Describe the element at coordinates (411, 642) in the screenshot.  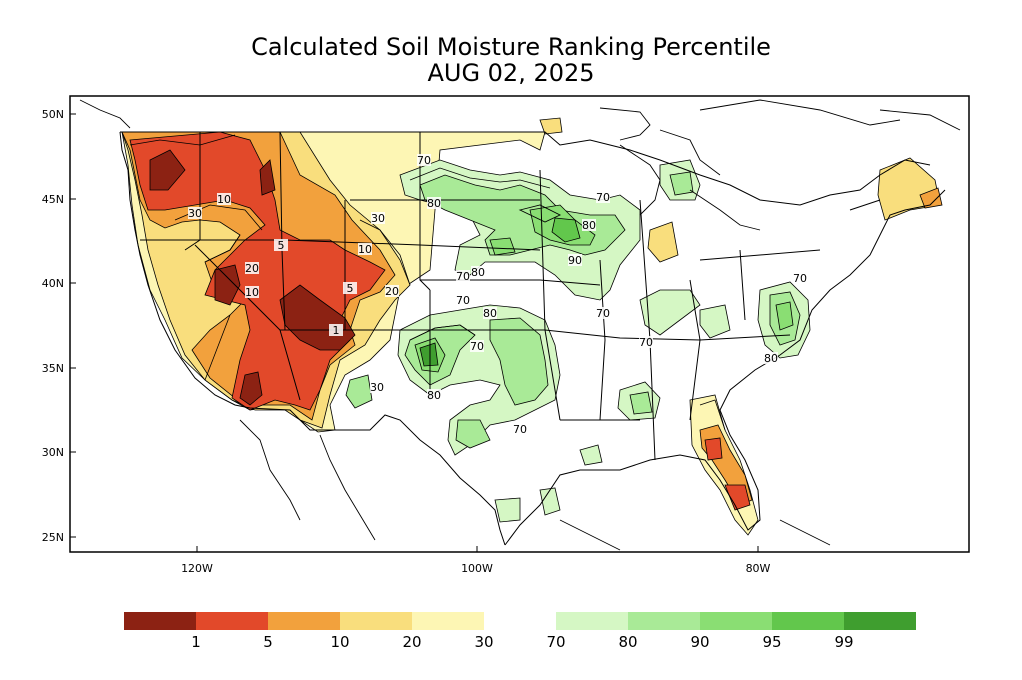
I see `legend-dry-label: 20` at that location.